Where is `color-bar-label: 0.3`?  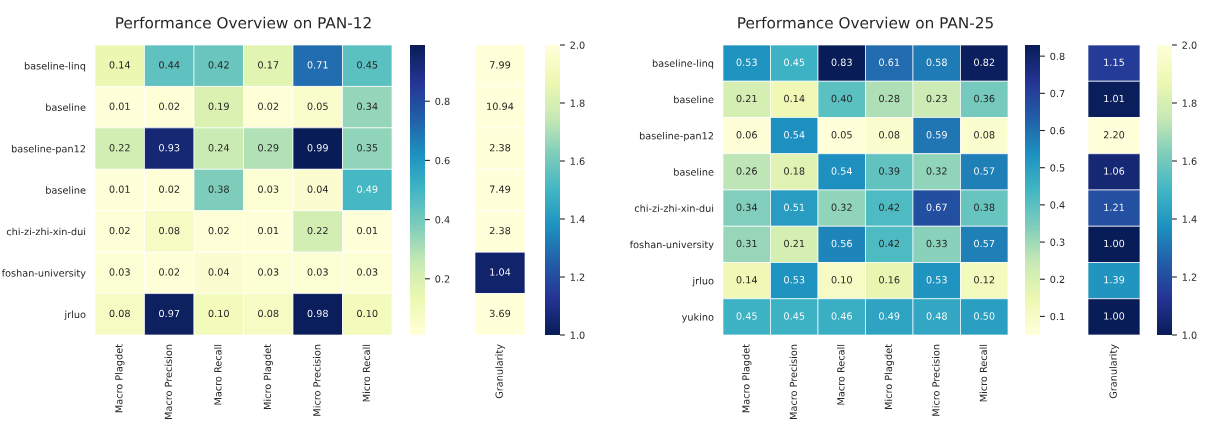 color-bar-label: 0.3 is located at coordinates (1057, 242).